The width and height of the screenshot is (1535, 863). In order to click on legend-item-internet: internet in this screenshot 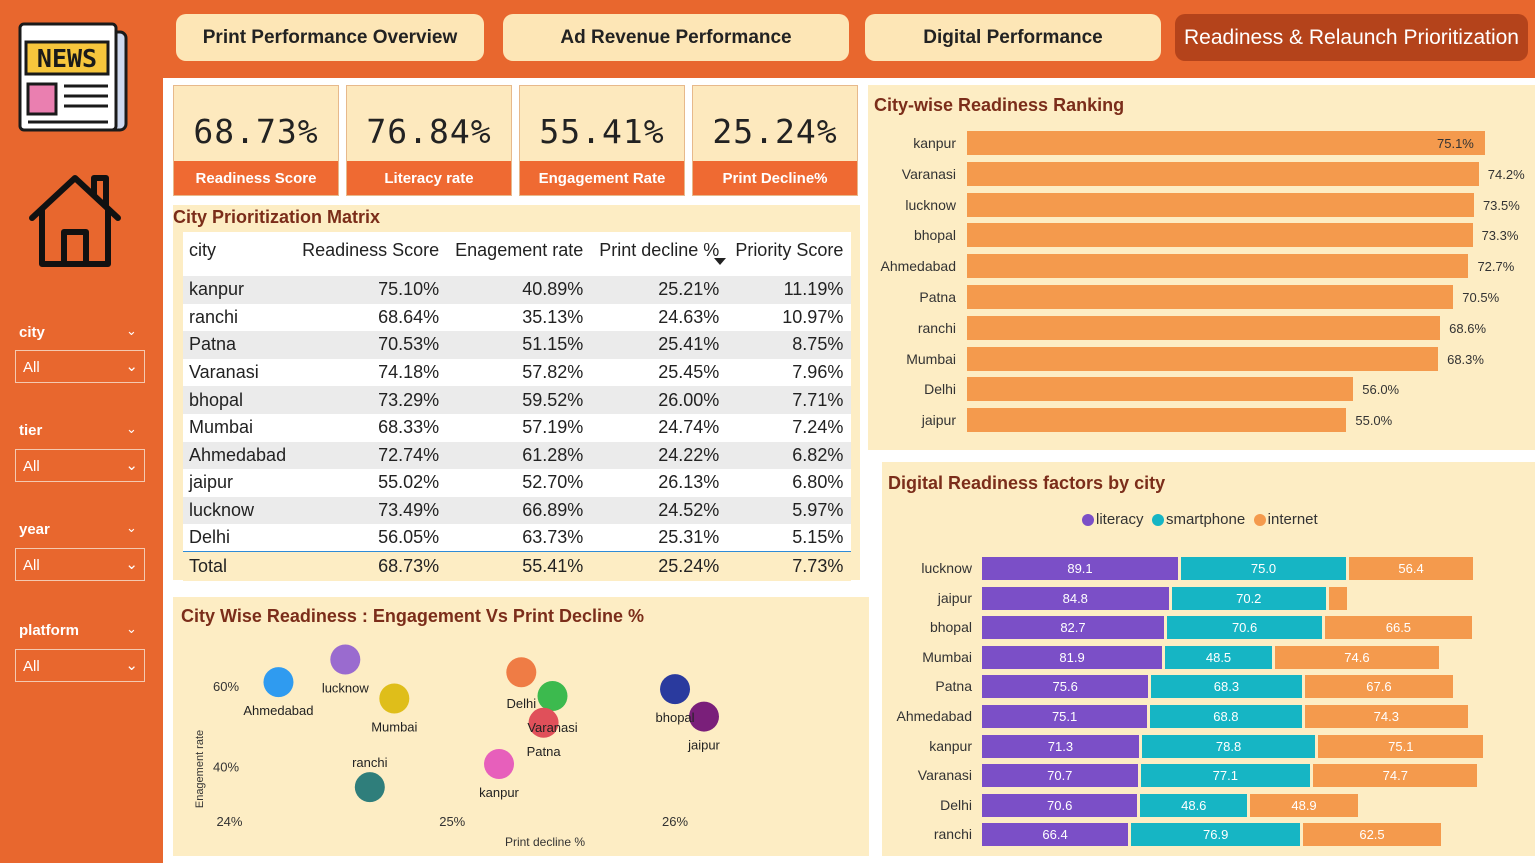, I will do `click(1285, 519)`.